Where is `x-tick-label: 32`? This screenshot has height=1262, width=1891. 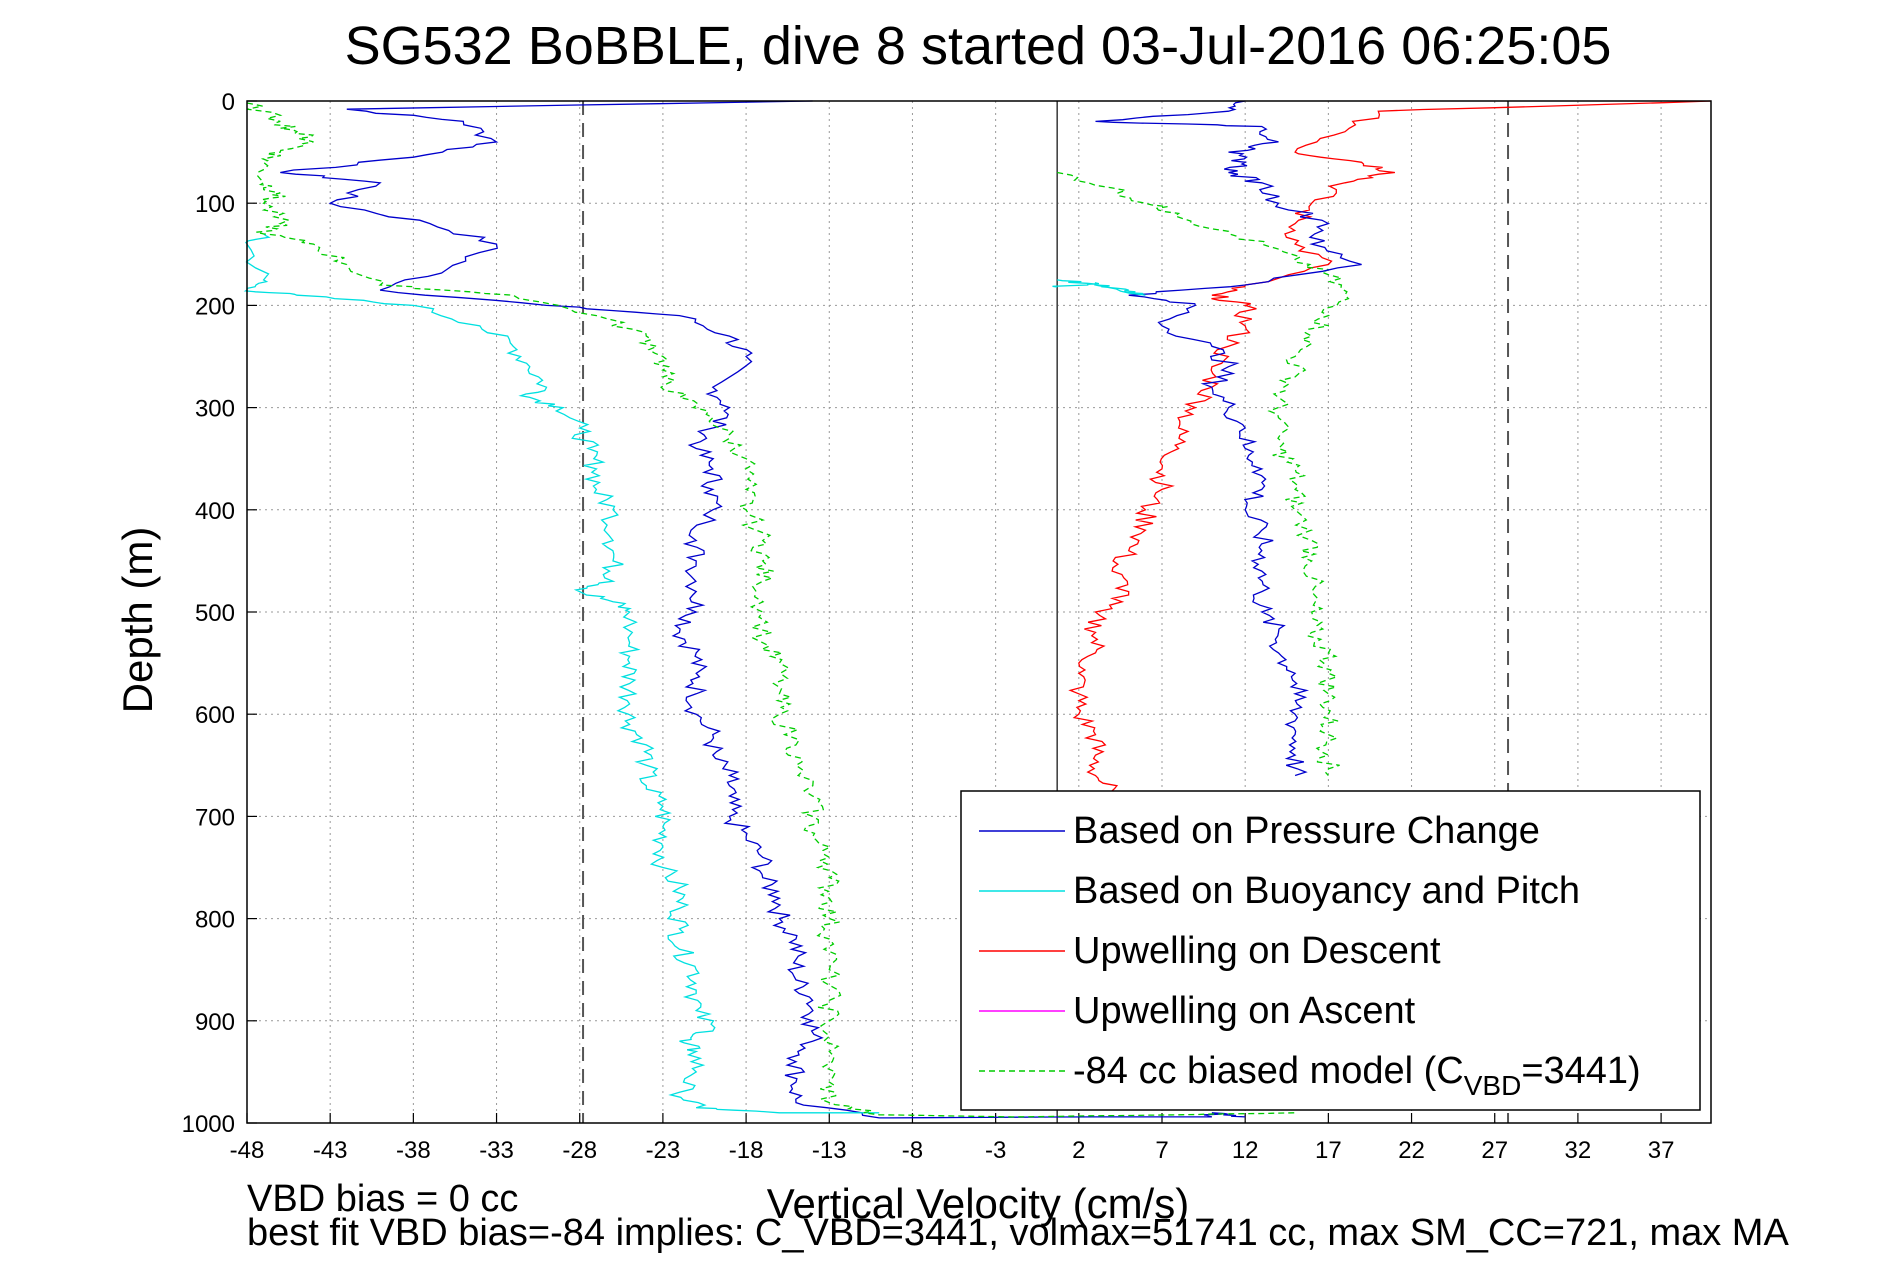
x-tick-label: 32 is located at coordinates (1578, 1150).